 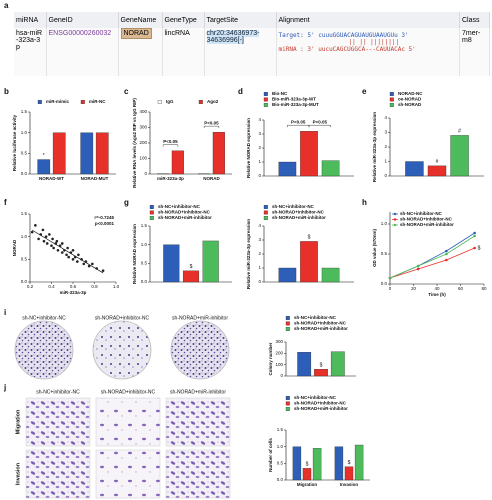 I want to click on y-tick-label: 200, so click(x=143, y=142).